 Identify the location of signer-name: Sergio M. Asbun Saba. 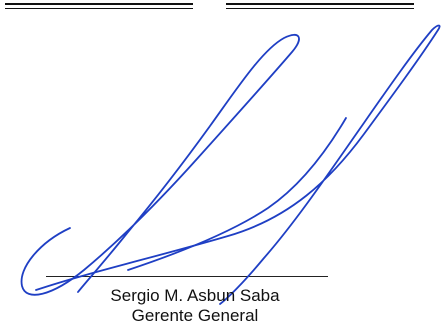
(195, 295).